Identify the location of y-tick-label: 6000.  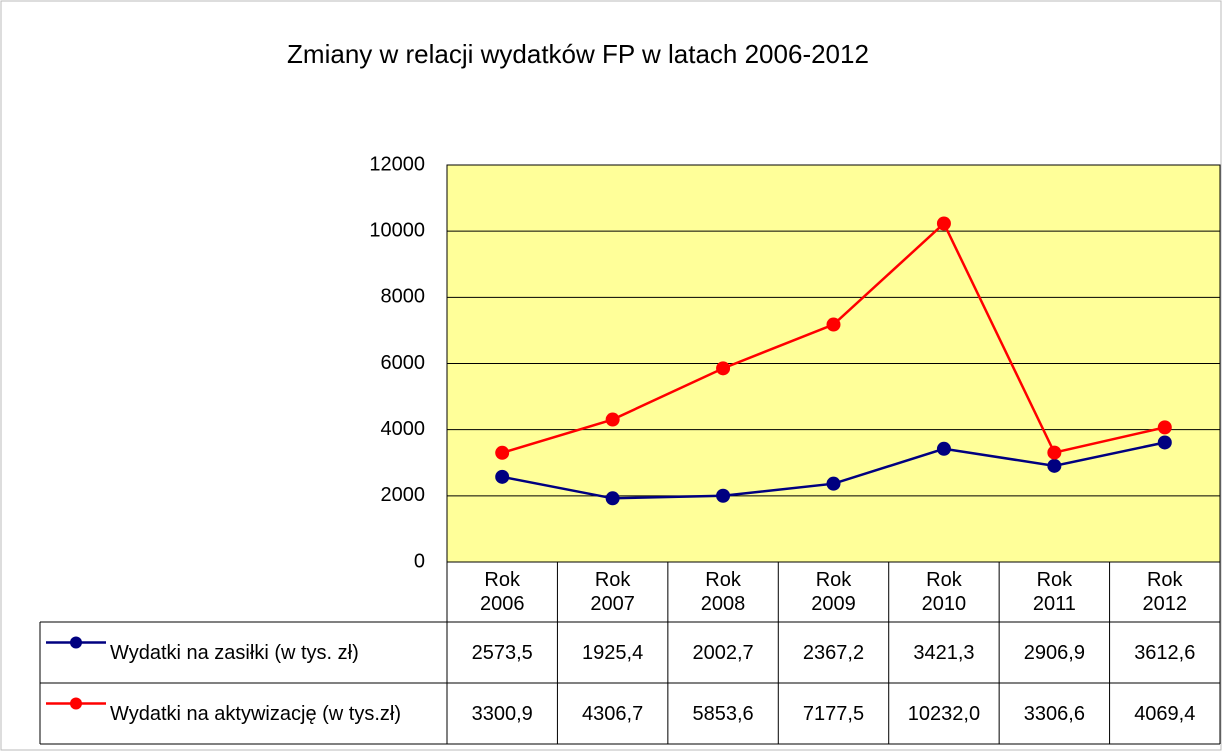
(403, 363).